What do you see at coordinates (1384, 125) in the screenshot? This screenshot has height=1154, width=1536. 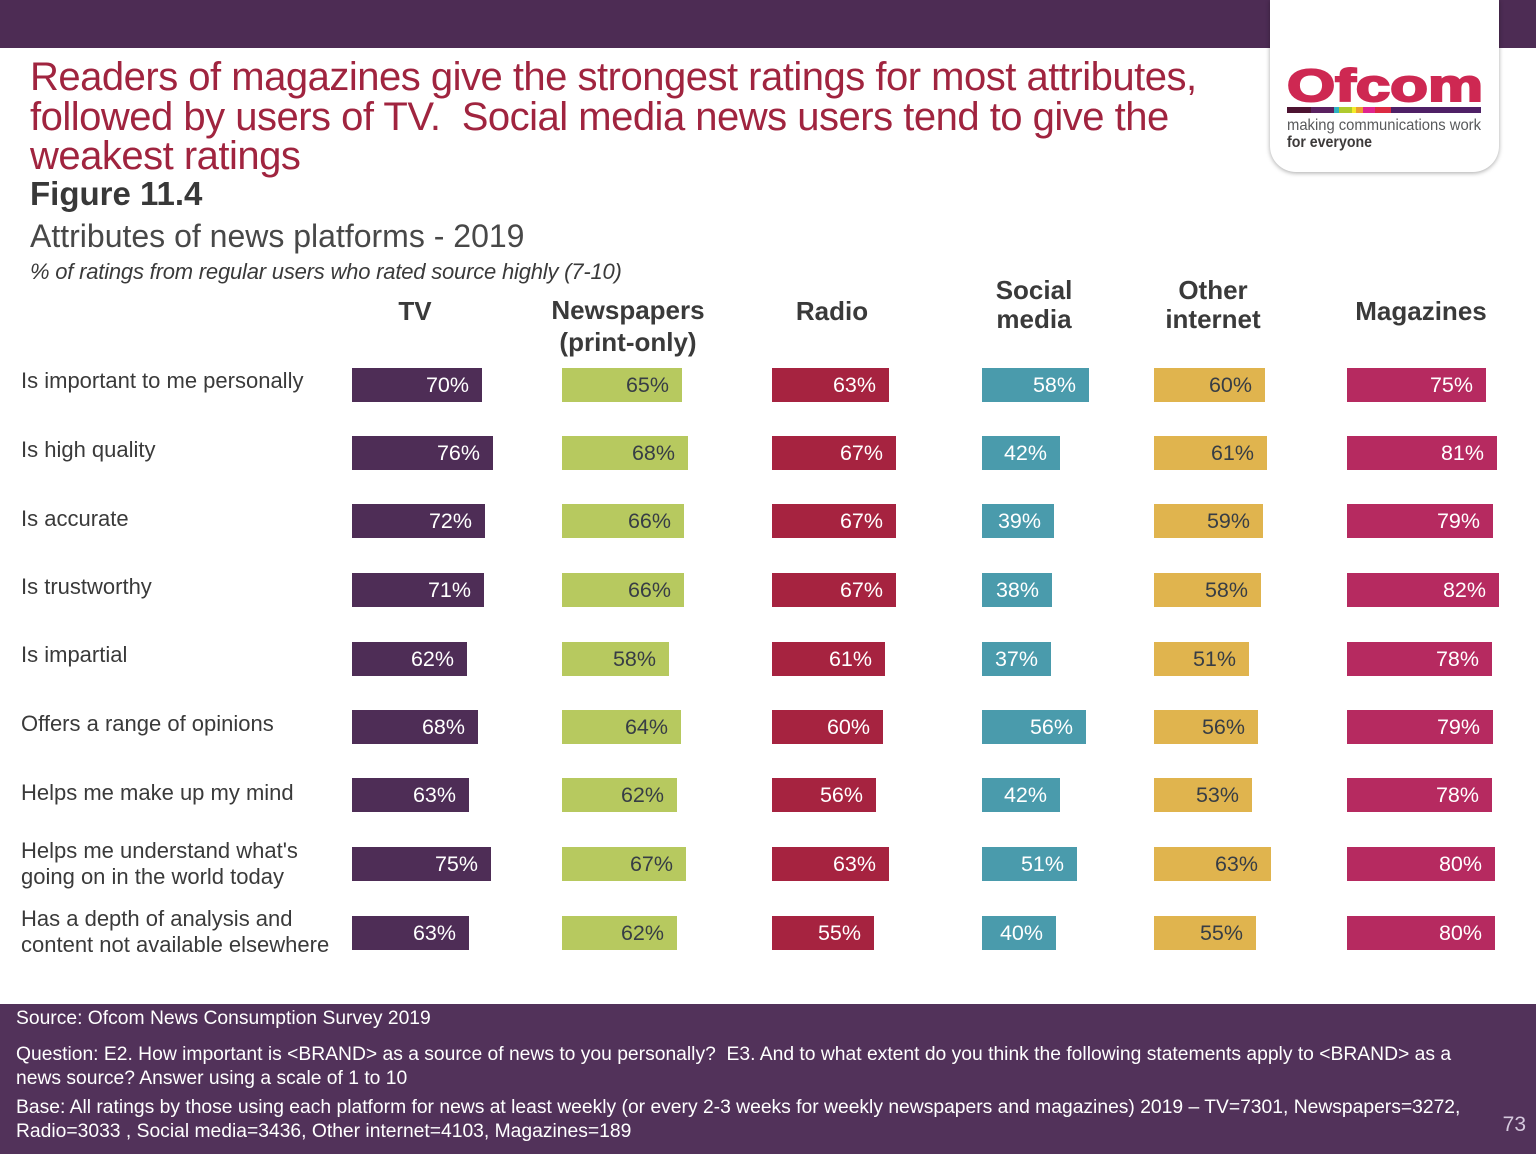 I see `svg-text: making communications work` at bounding box center [1384, 125].